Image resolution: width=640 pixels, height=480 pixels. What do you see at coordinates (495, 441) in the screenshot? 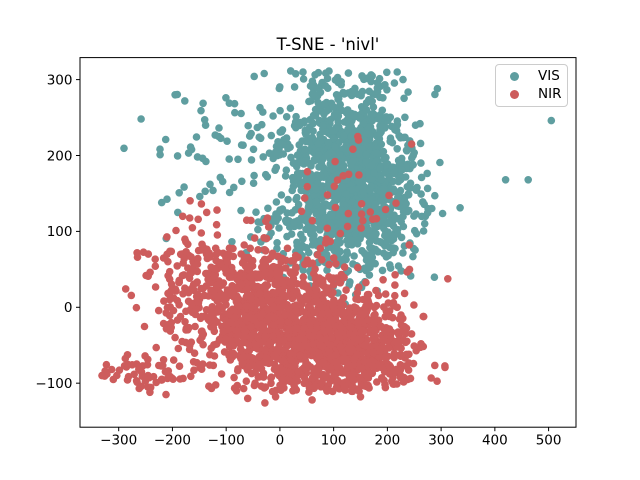
I see `x-tick-label: 400` at bounding box center [495, 441].